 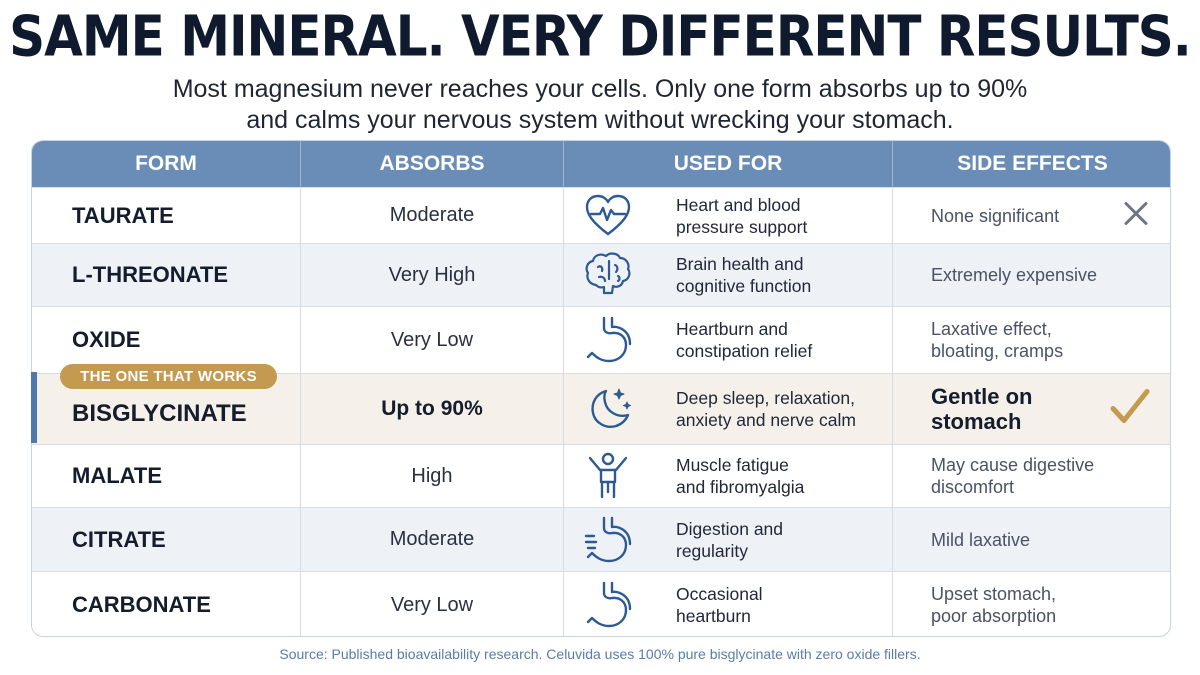 I want to click on used-for-text: Heartburn and constipation relief, so click(x=744, y=340).